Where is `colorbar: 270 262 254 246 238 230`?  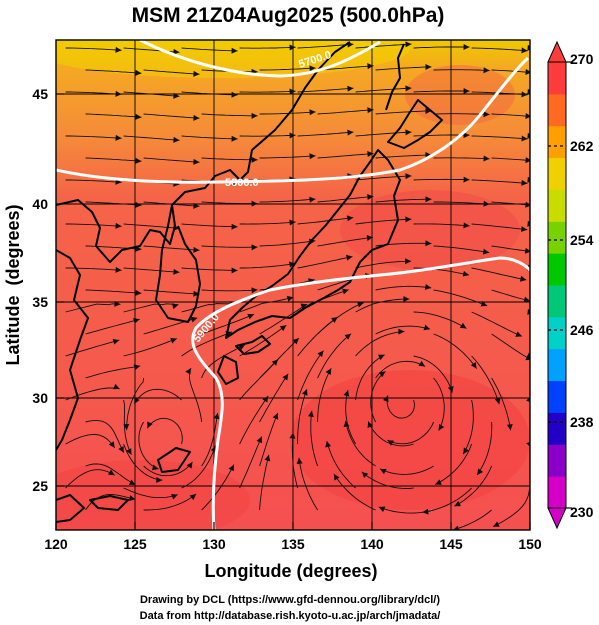 colorbar: 270 262 254 246 238 230 is located at coordinates (570, 285).